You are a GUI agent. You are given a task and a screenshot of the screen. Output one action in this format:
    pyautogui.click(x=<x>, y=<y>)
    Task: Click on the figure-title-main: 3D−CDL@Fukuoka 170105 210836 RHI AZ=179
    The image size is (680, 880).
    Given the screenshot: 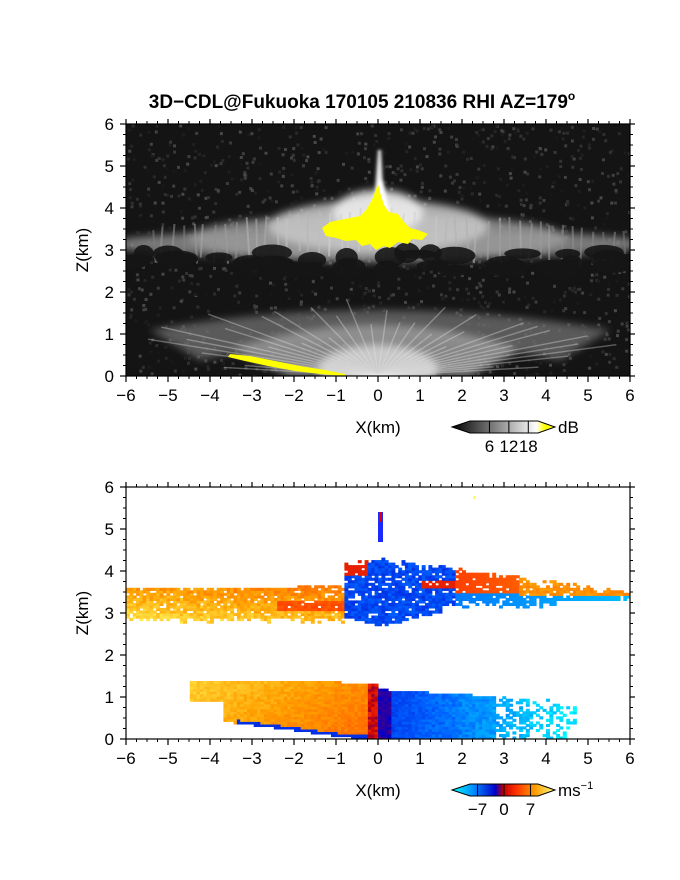 What is the action you would take?
    pyautogui.click(x=358, y=102)
    